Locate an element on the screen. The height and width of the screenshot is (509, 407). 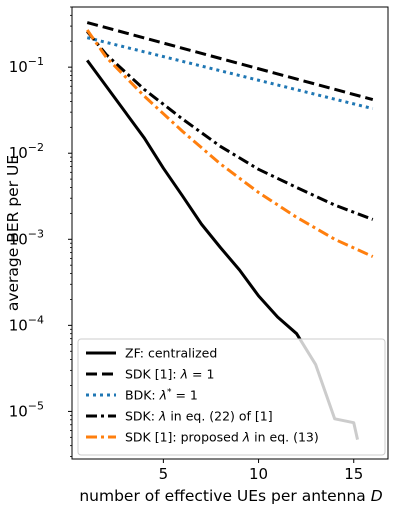
legend-sdk22-lambda: λ is located at coordinates (162, 416).